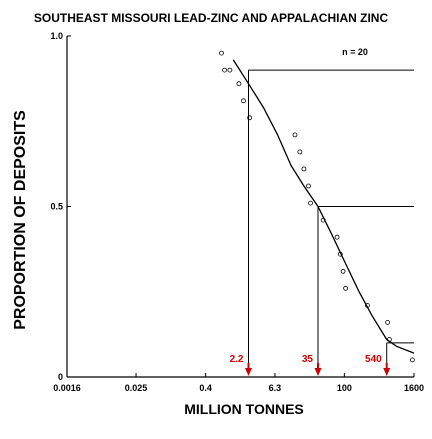  Describe the element at coordinates (60, 377) in the screenshot. I see `y-tick-label: 0` at that location.